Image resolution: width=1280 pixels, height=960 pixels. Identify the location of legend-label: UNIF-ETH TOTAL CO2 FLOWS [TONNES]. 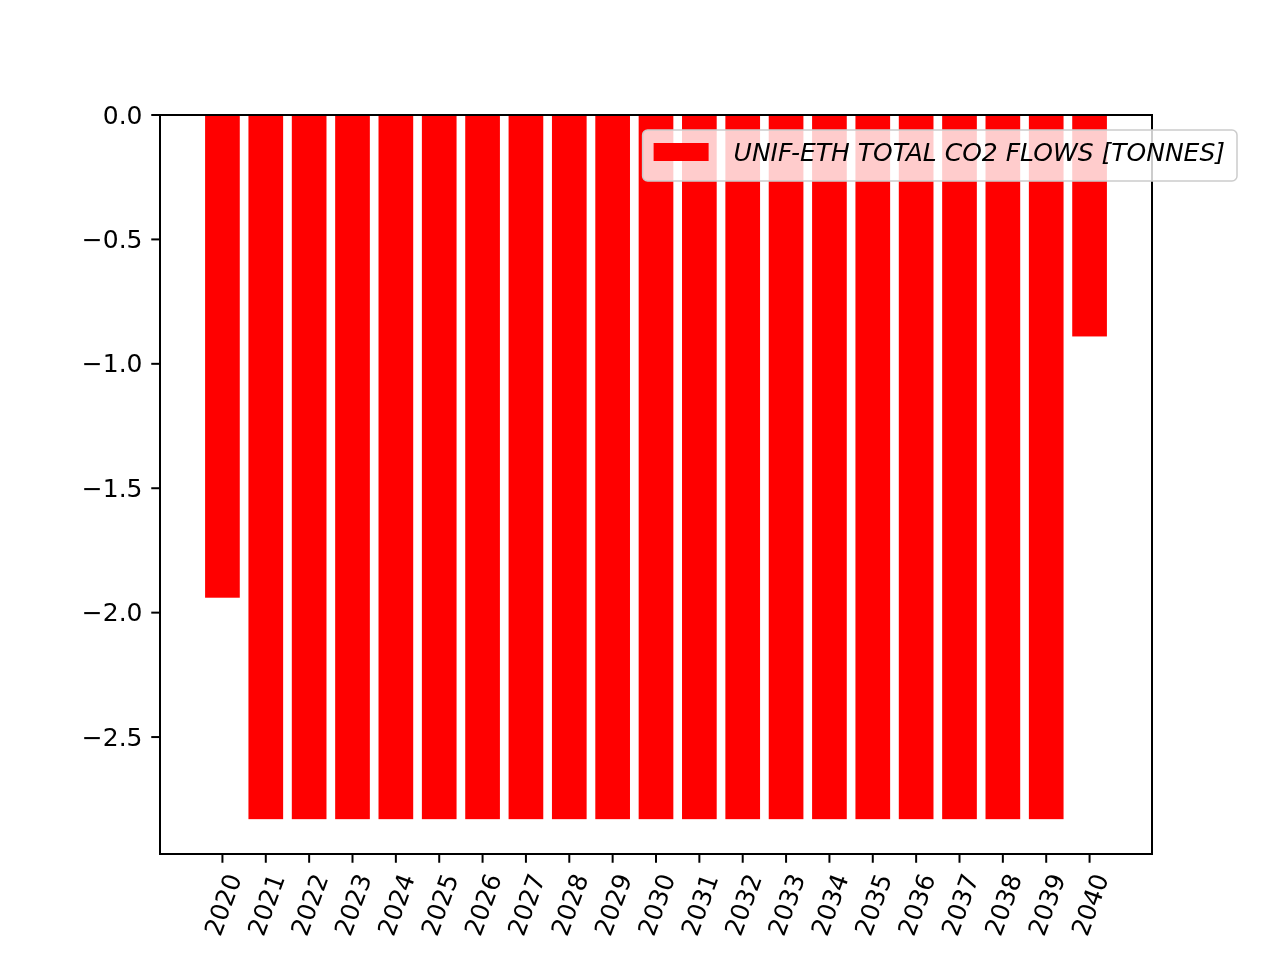
(979, 152).